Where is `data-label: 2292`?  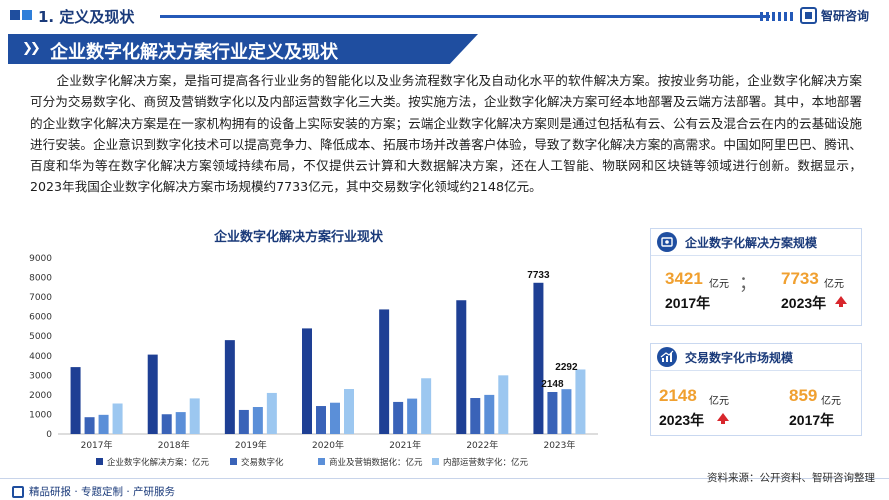 data-label: 2292 is located at coordinates (566, 367).